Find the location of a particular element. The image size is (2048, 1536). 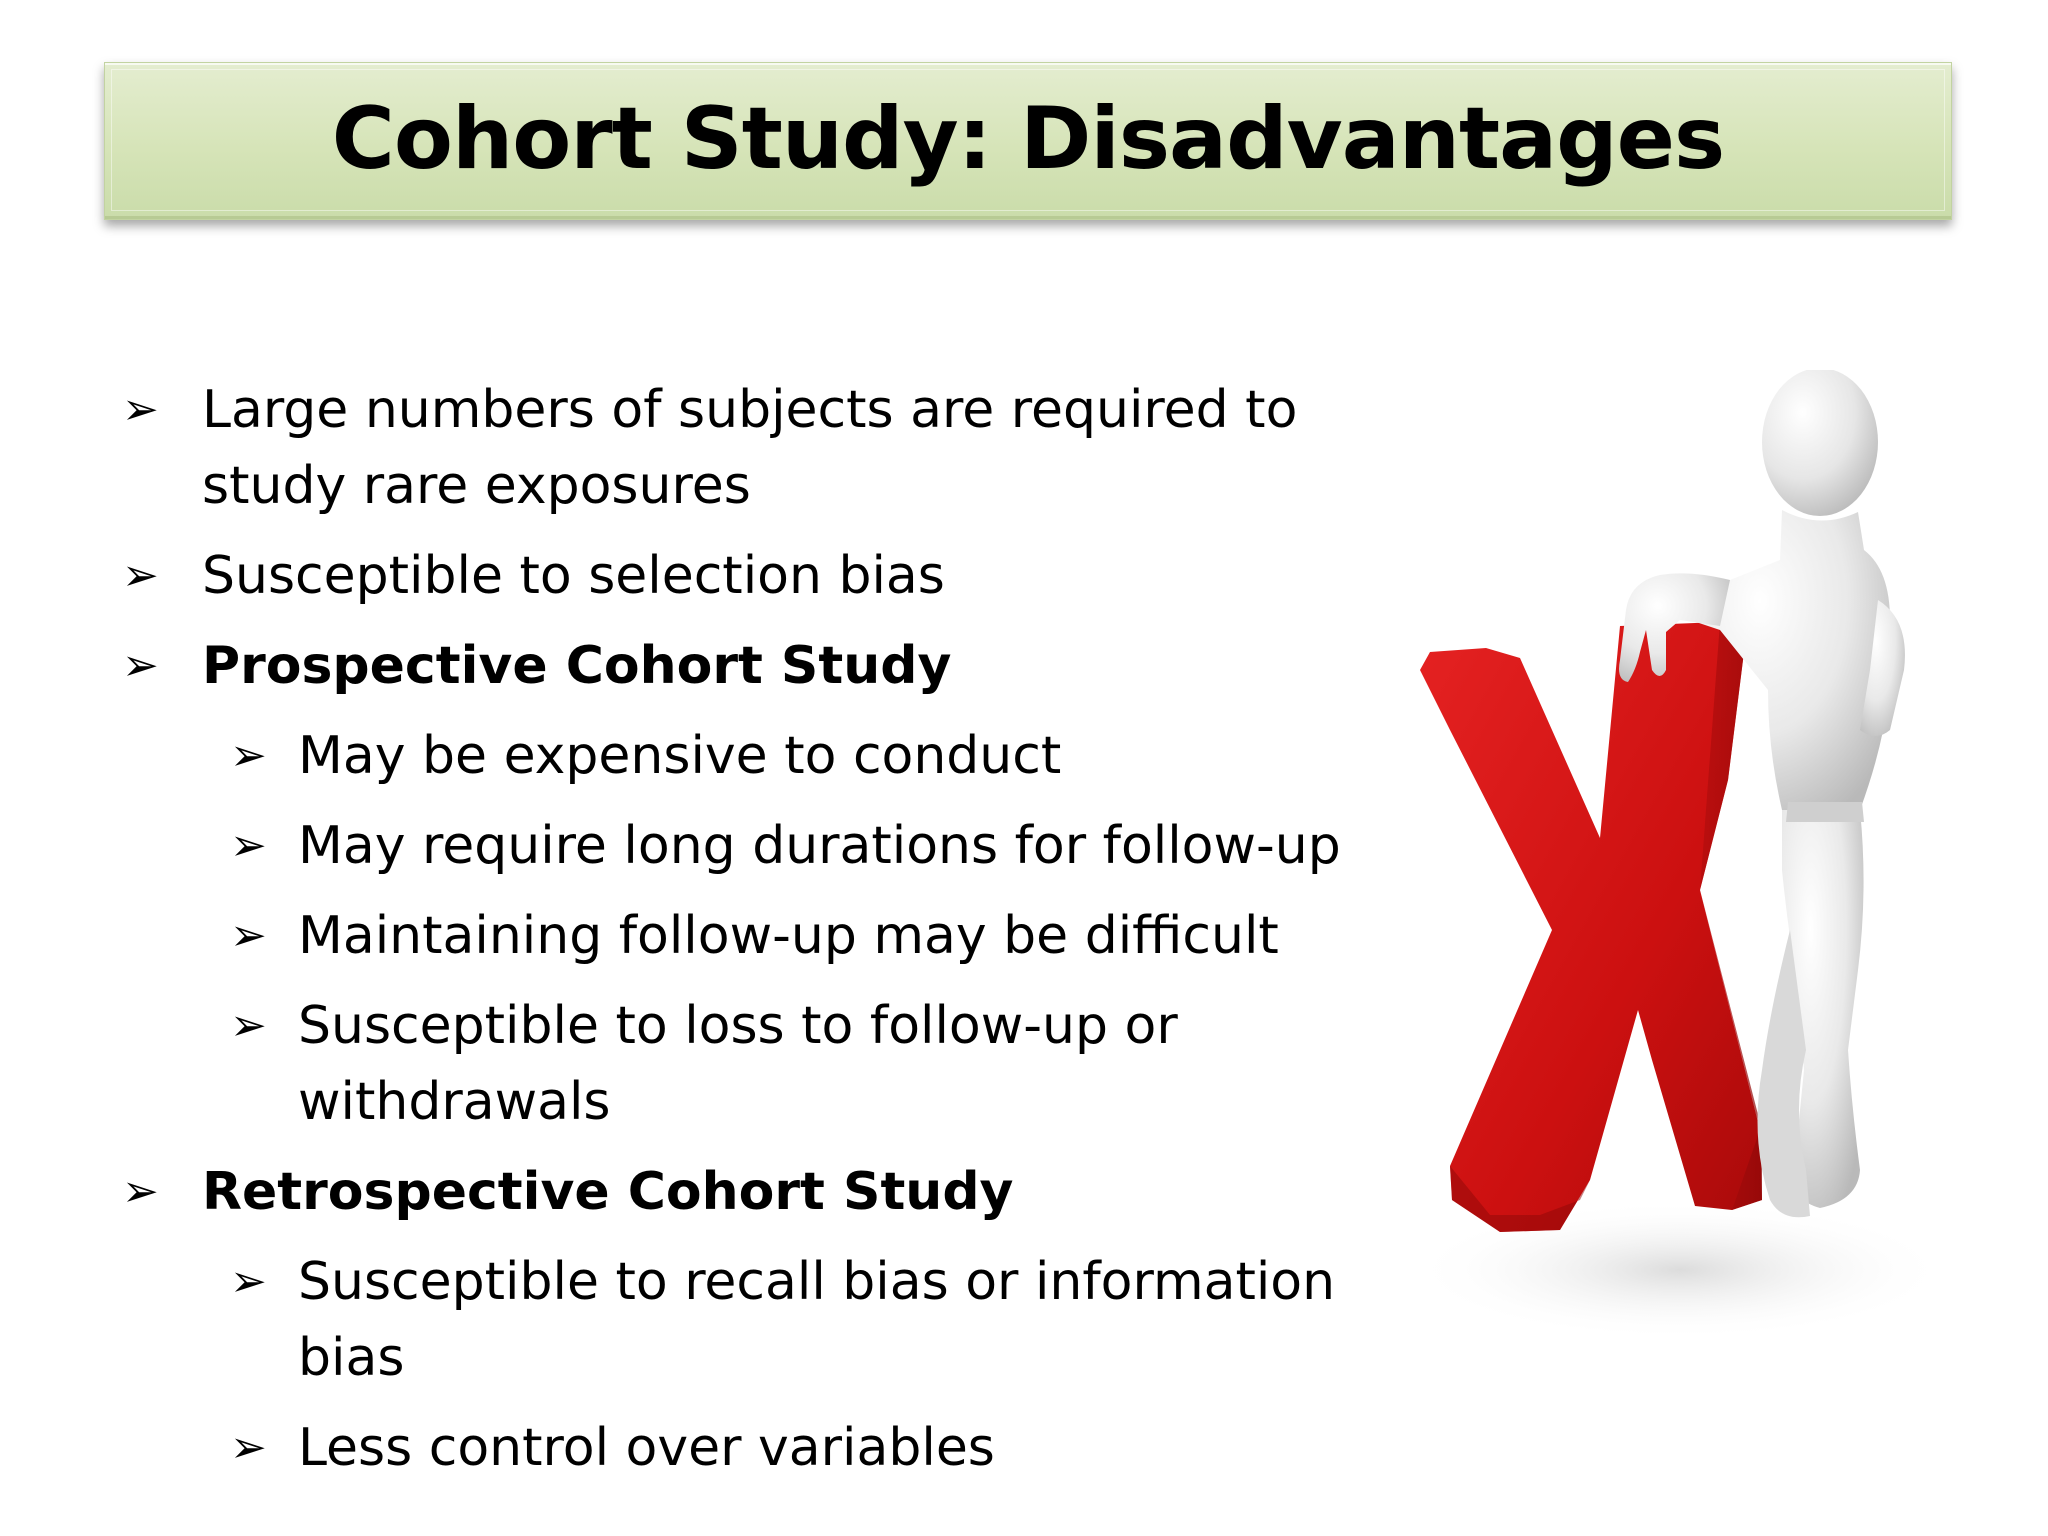

floor-shadow is located at coordinates (1680, 1270).